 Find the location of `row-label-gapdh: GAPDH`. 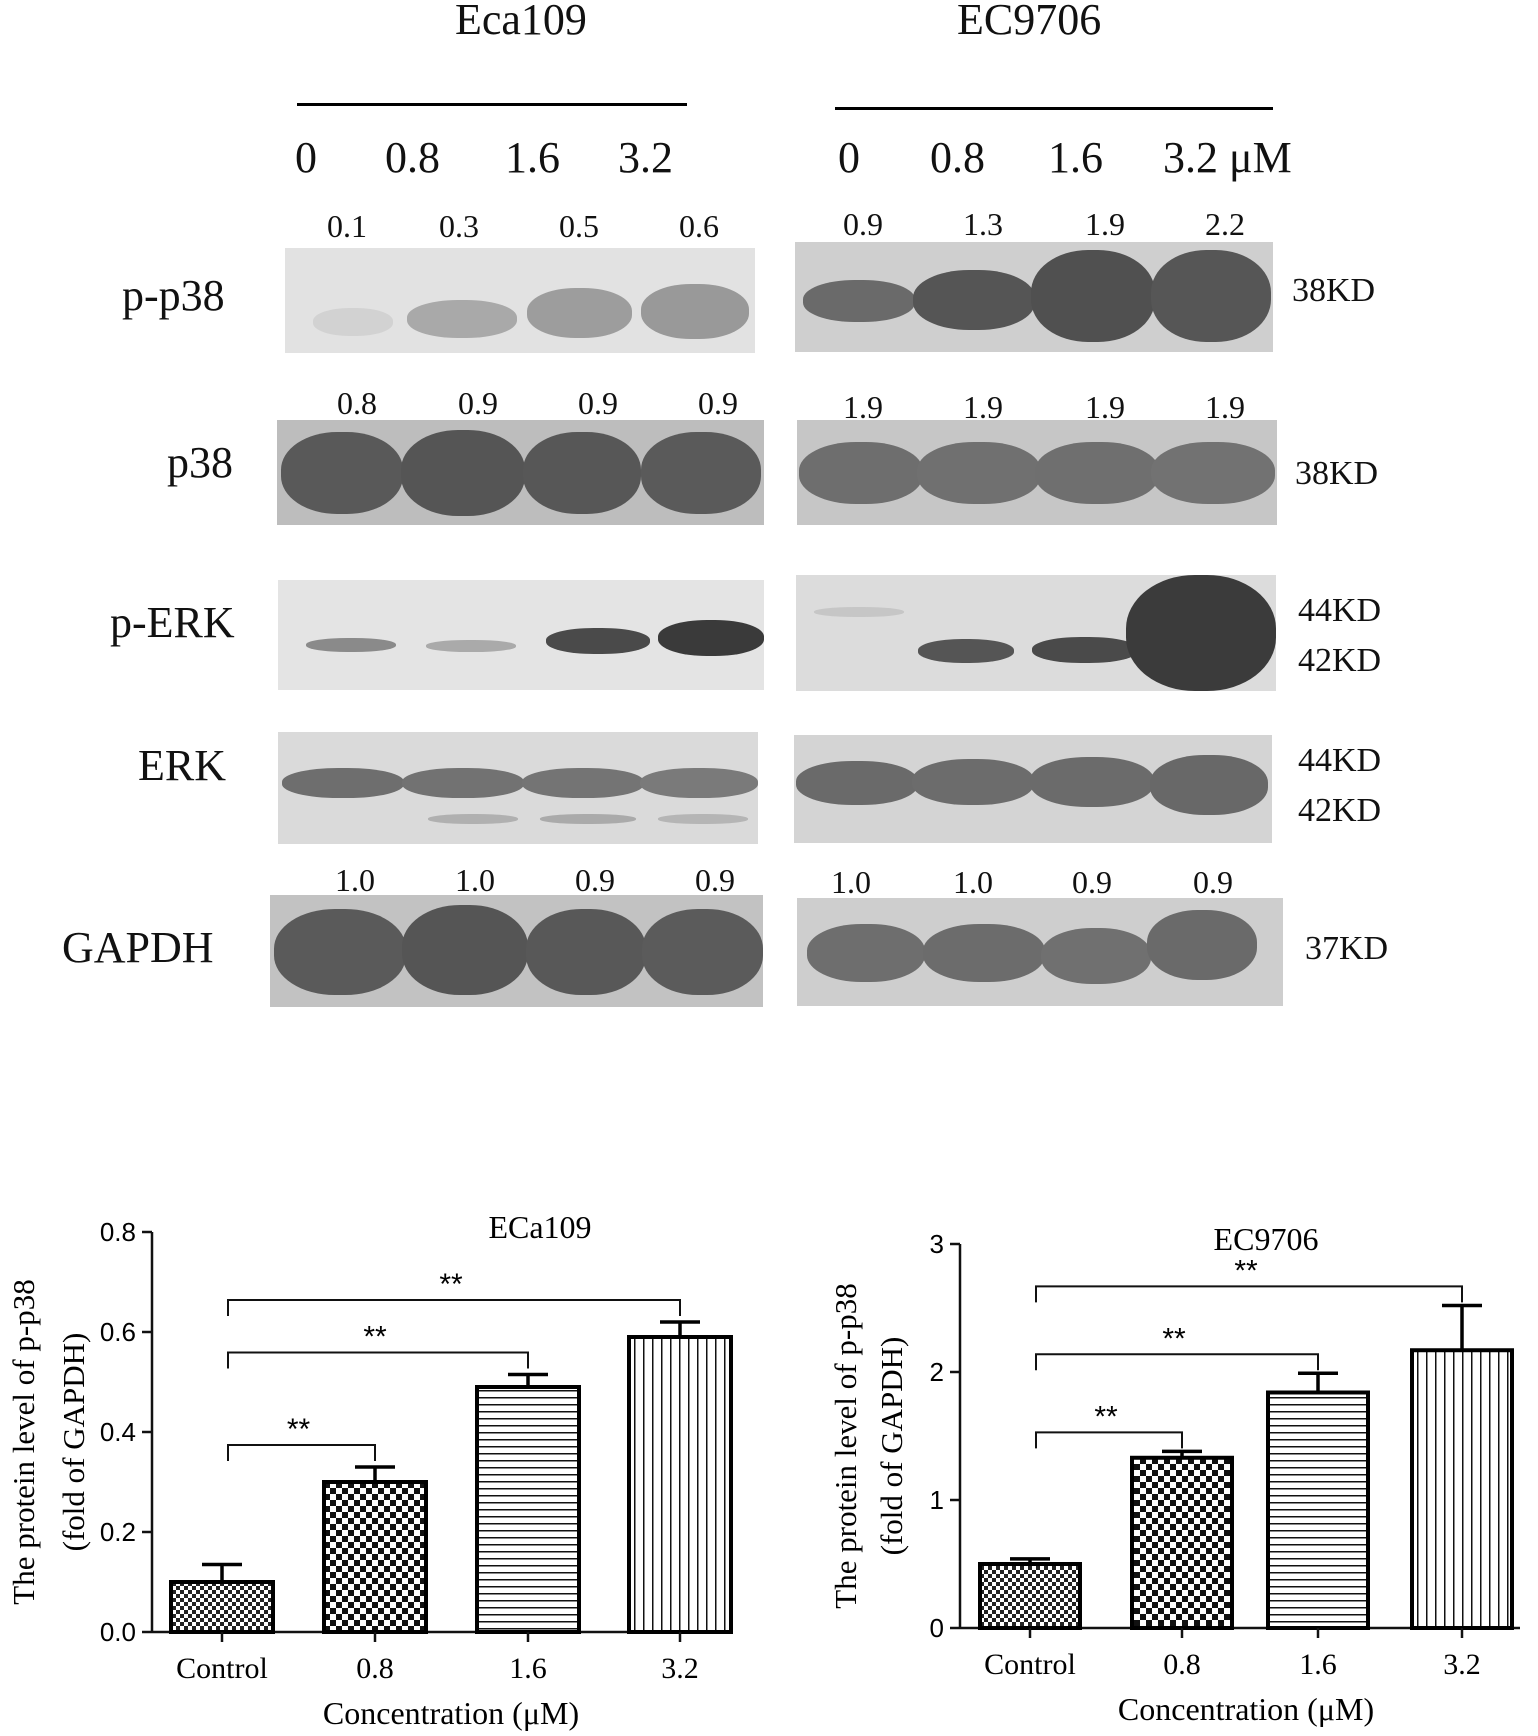

row-label-gapdh: GAPDH is located at coordinates (138, 947).